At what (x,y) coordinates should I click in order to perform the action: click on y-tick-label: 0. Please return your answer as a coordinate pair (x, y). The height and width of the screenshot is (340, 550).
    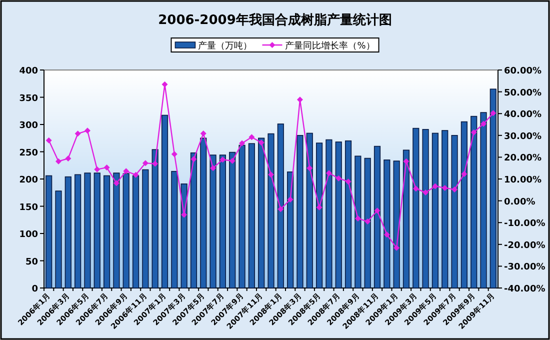
    Looking at the image, I should click on (35, 289).